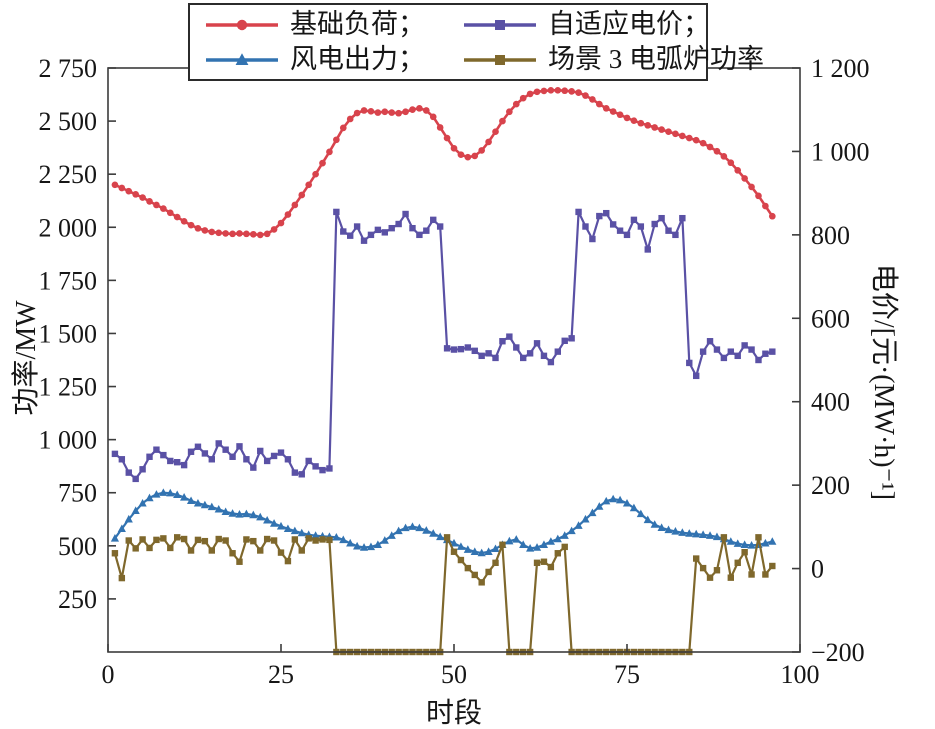  I want to click on legend-item-adaptive-price: 自适应电价；, so click(613, 24).